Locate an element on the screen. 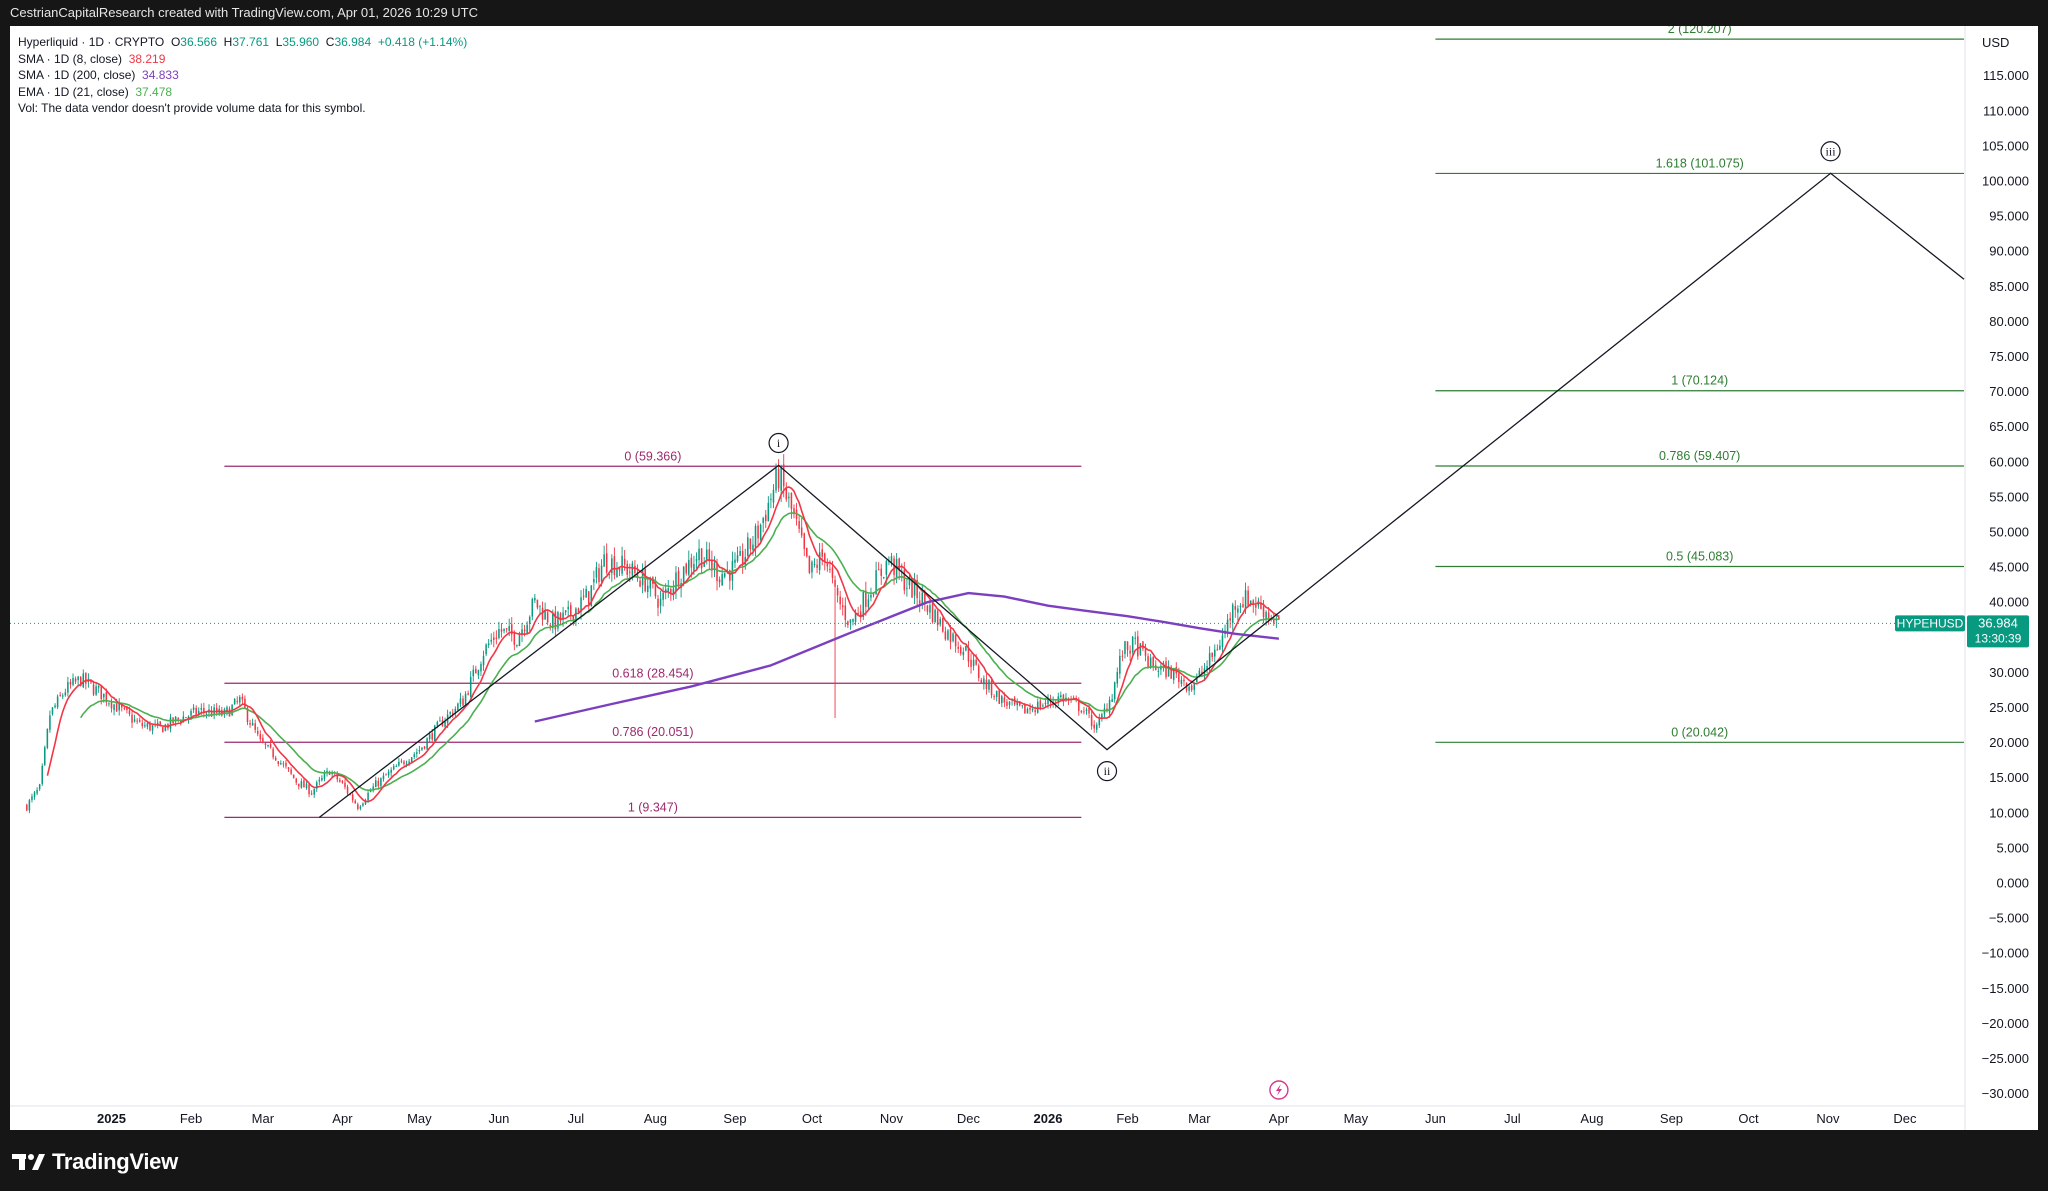 The width and height of the screenshot is (2048, 1191). legend-symbol: Hyperliquid · 1D · CRYPTO is located at coordinates (91, 42).